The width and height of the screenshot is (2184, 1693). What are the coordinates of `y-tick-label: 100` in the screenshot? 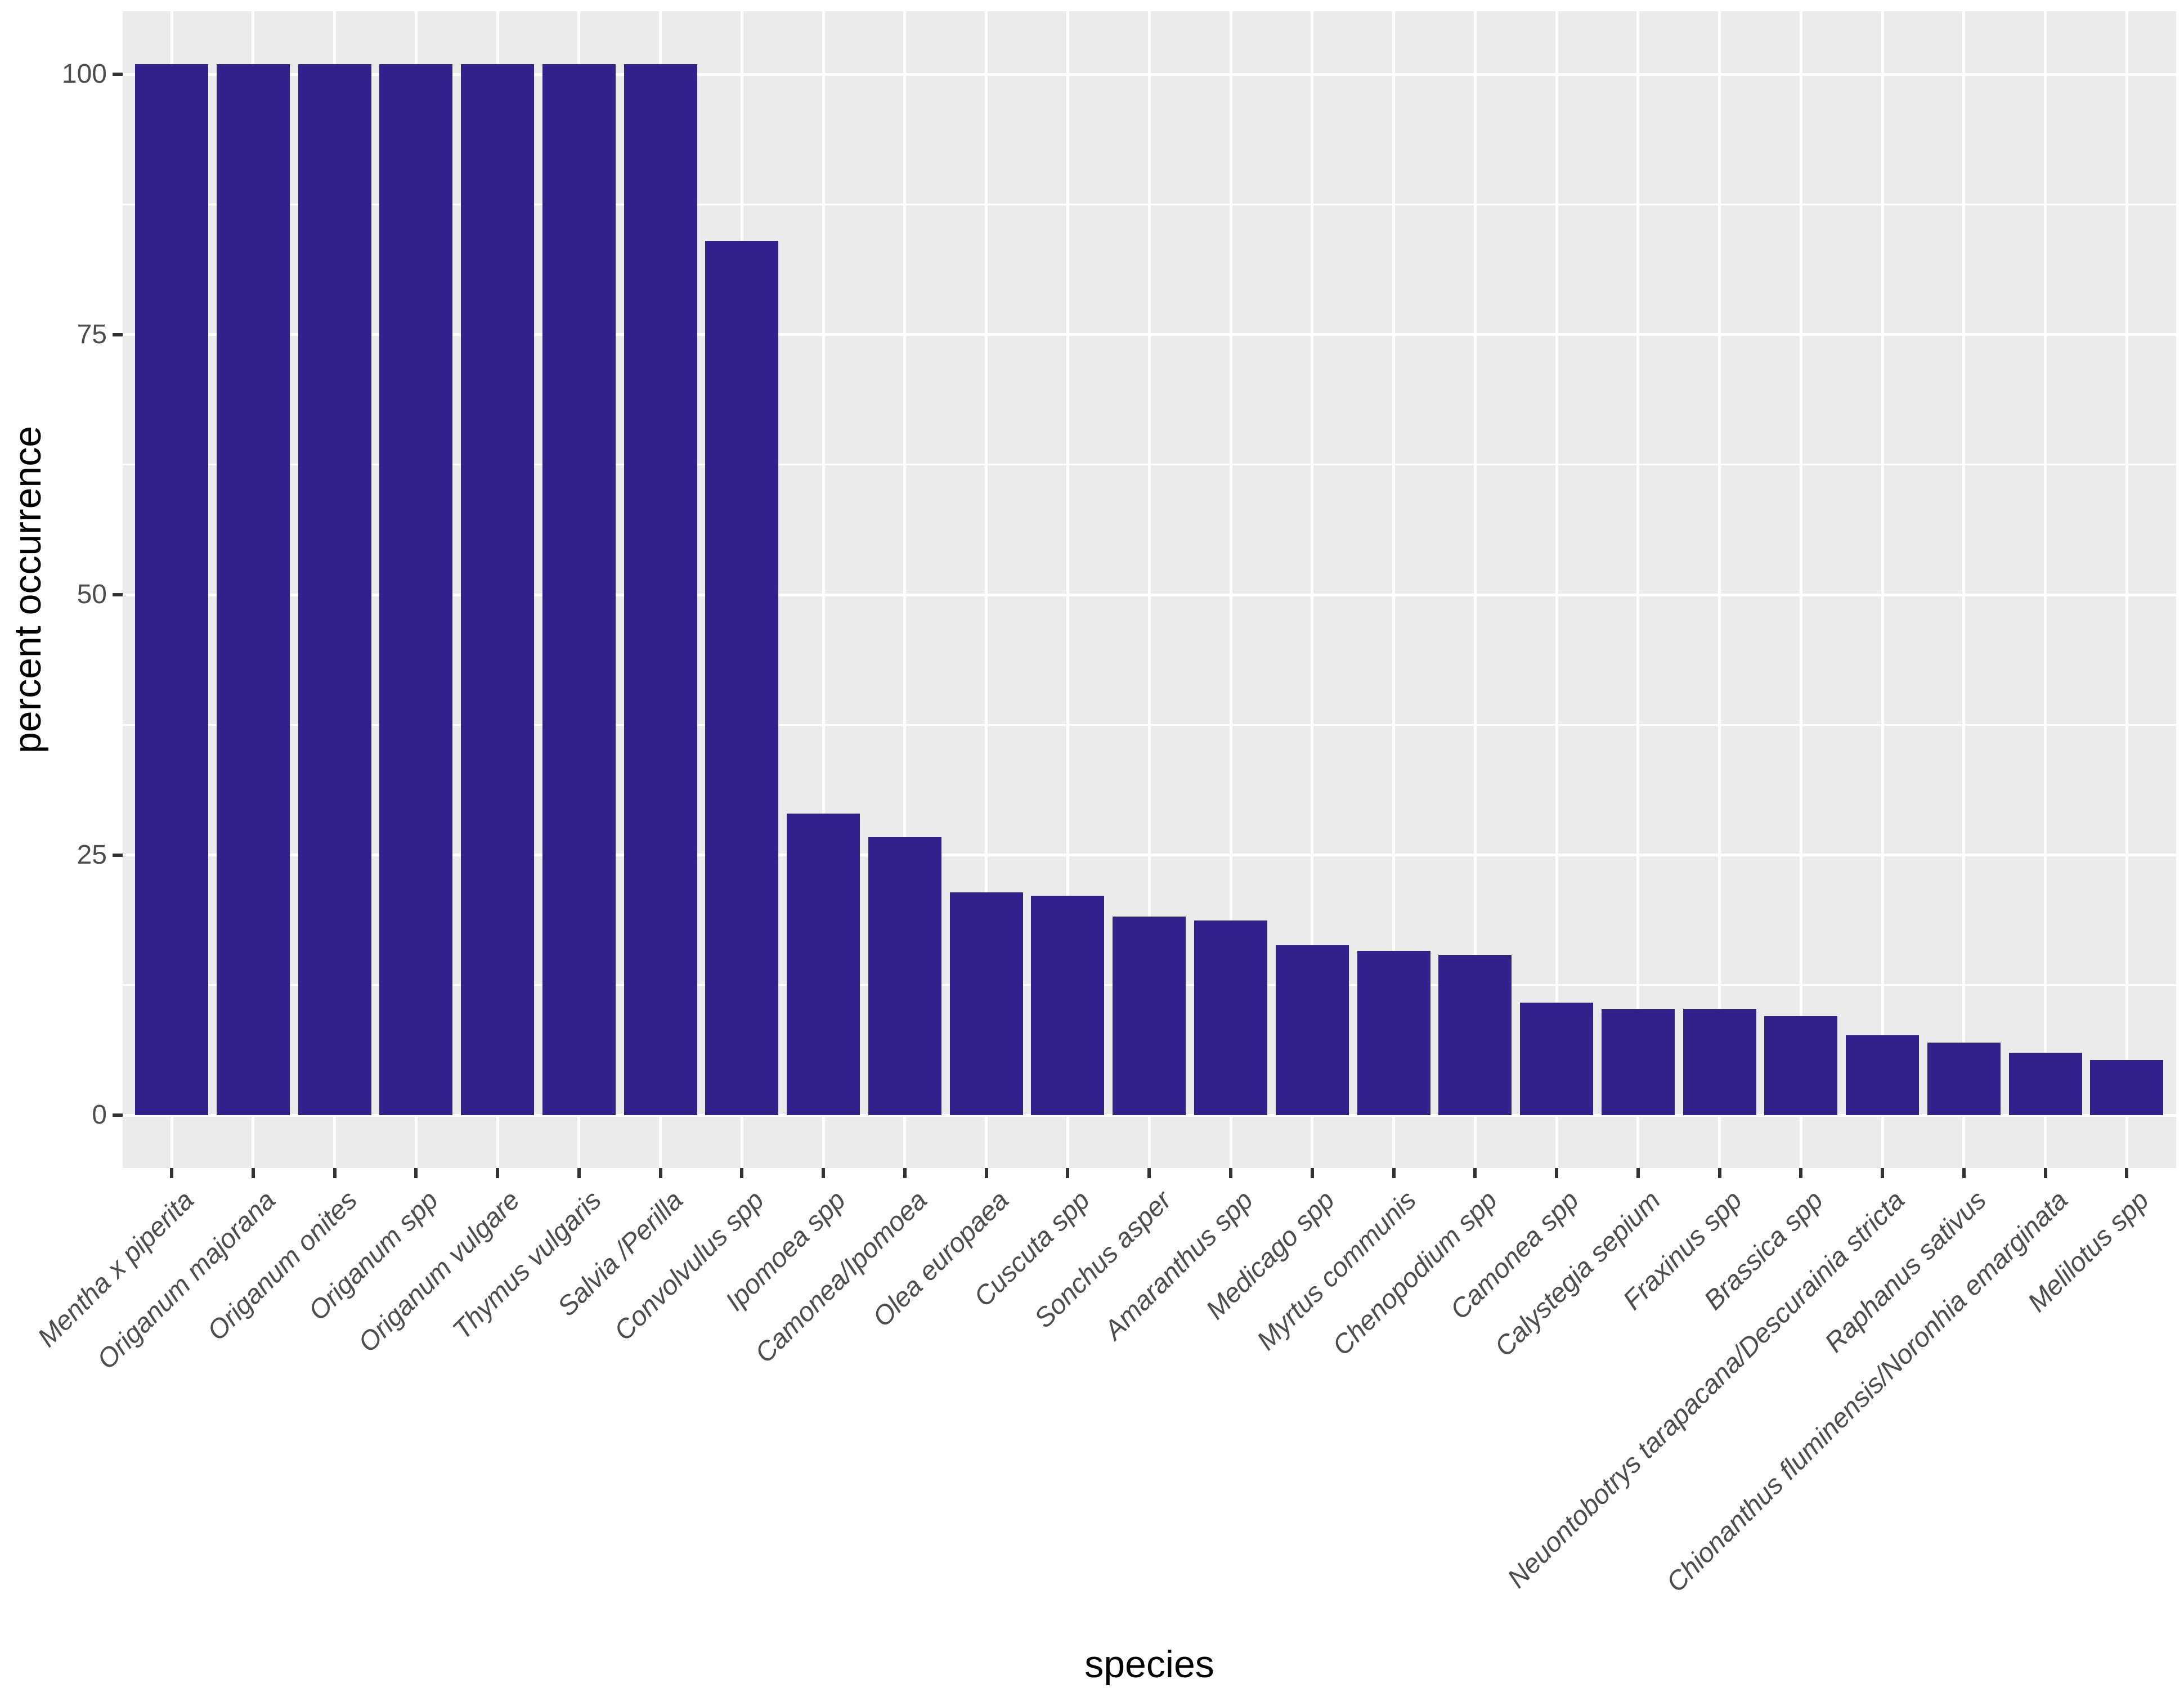 It's located at (84, 74).